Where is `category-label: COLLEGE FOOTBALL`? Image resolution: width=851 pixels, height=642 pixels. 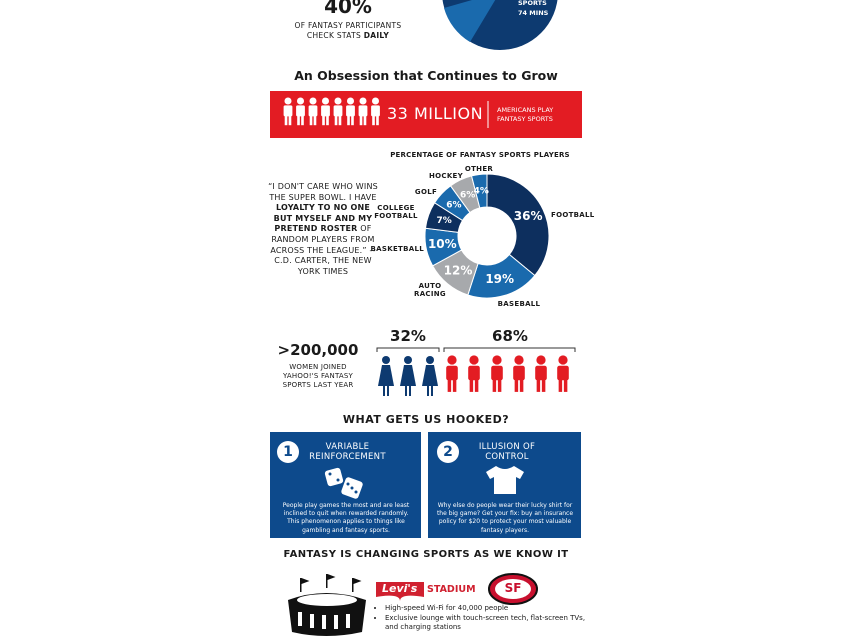
category-label: COLLEGE FOOTBALL is located at coordinates (396, 212).